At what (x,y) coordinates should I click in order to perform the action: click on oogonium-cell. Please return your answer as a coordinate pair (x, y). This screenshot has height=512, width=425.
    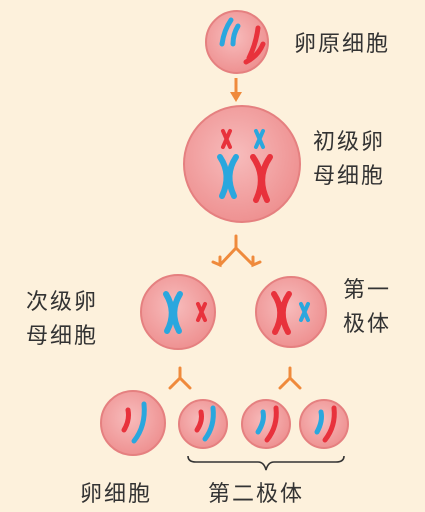
    Looking at the image, I should click on (237, 42).